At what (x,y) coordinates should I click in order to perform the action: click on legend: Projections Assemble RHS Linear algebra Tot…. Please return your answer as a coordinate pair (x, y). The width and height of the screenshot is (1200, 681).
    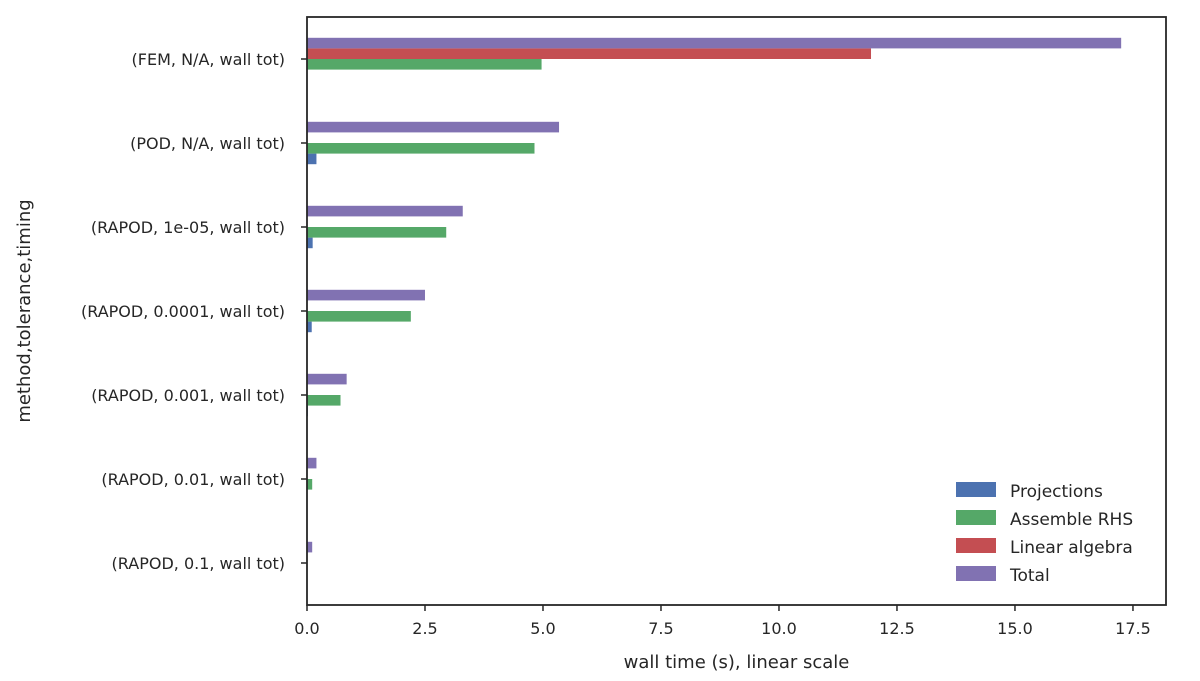
    Looking at the image, I should click on (1044, 534).